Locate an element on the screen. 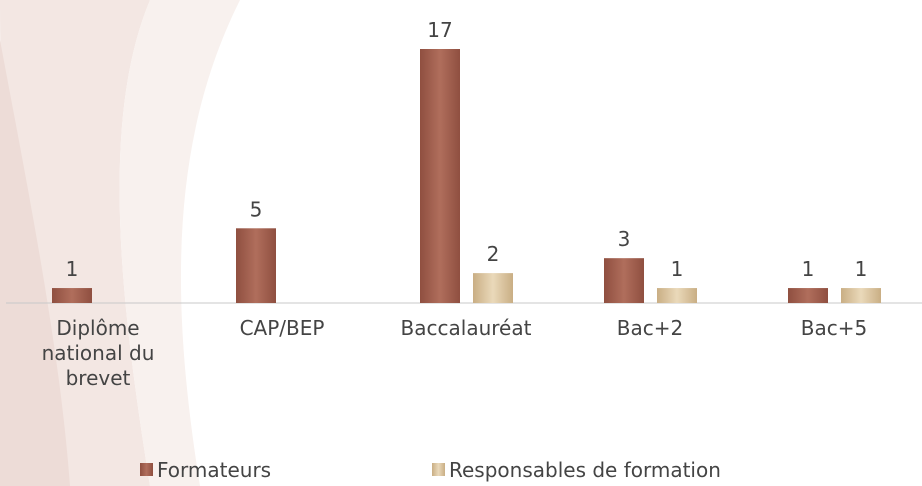 The width and height of the screenshot is (922, 486). legend-label: Responsables de formation is located at coordinates (585, 470).